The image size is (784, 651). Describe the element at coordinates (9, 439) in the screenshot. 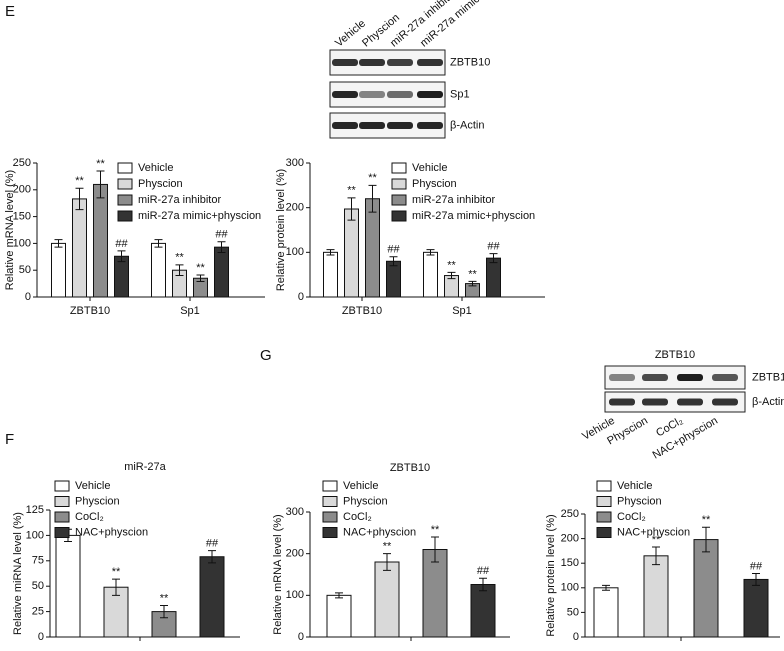

I see `panel-label: F` at that location.